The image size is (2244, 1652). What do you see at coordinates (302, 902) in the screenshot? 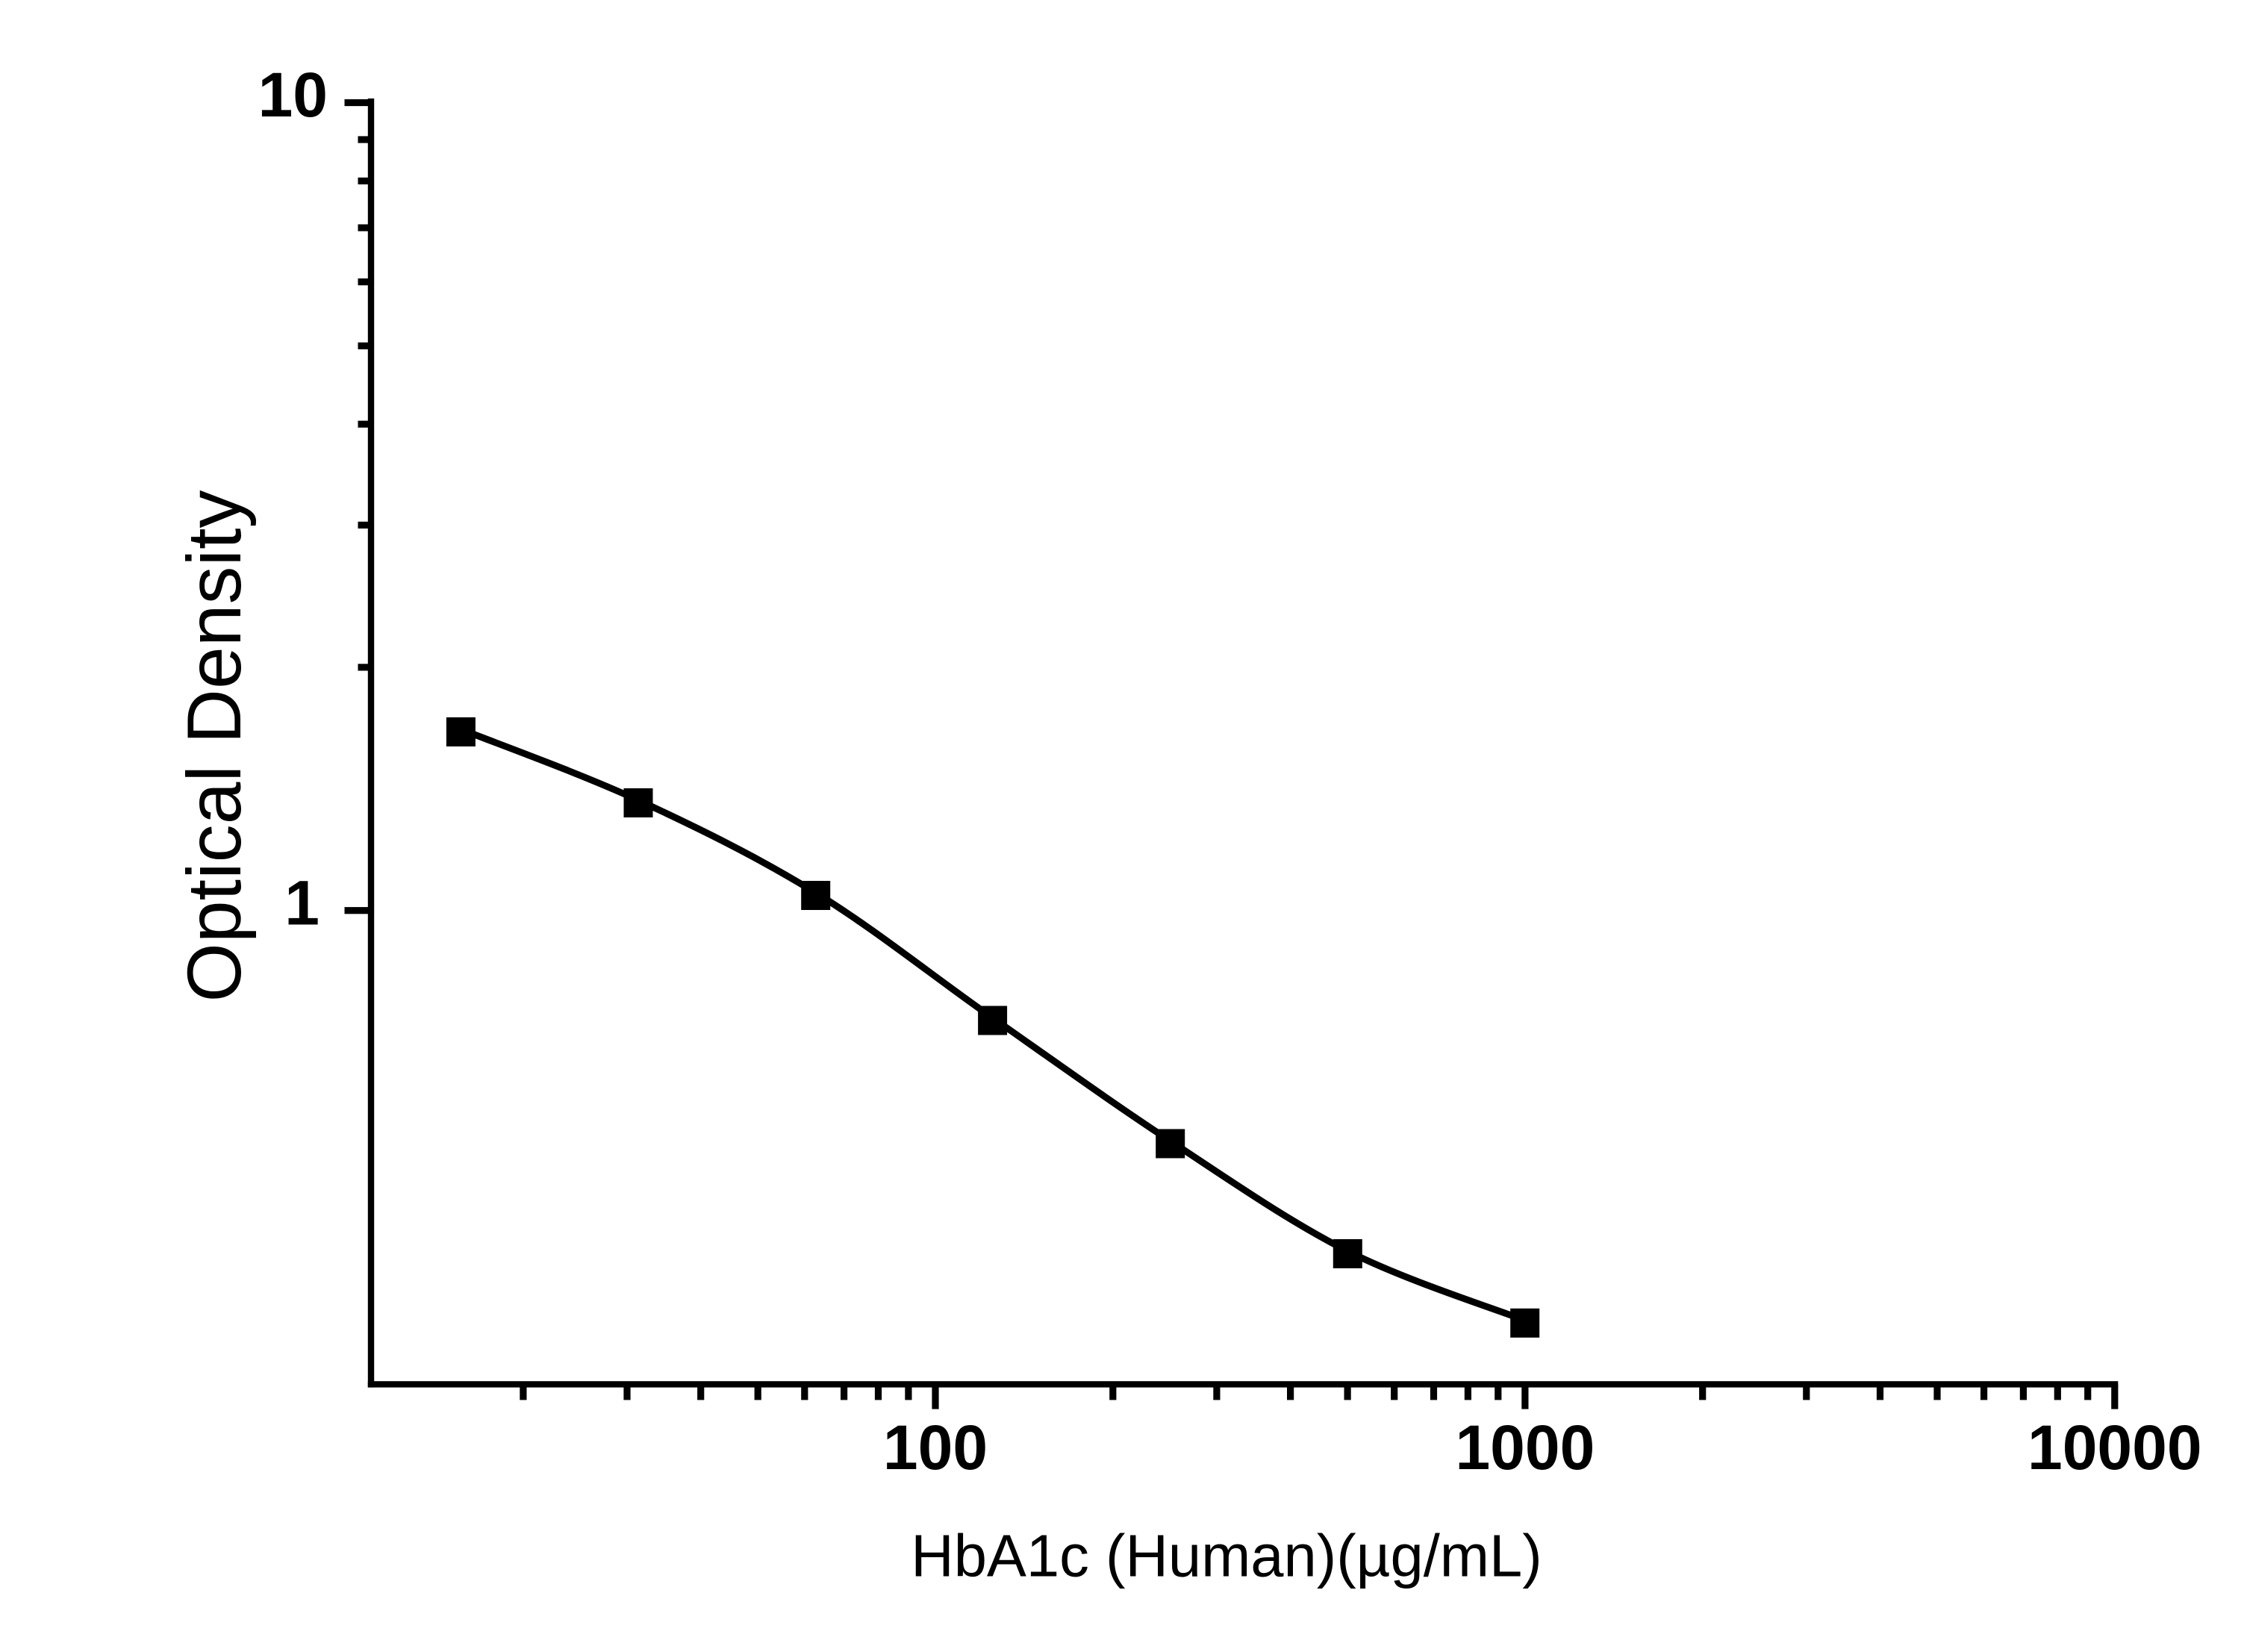
I see `svg-text: 1` at bounding box center [302, 902].